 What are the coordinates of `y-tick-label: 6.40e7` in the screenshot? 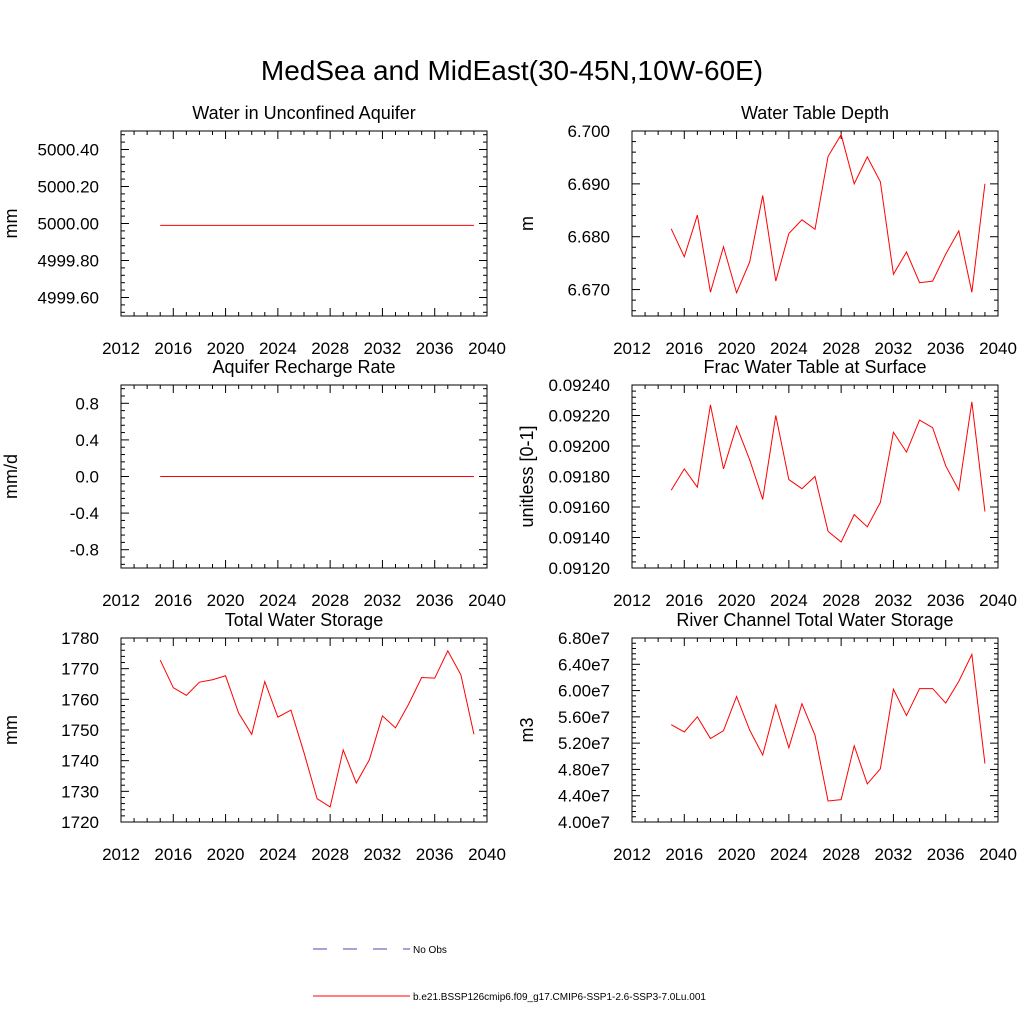 It's located at (584, 664).